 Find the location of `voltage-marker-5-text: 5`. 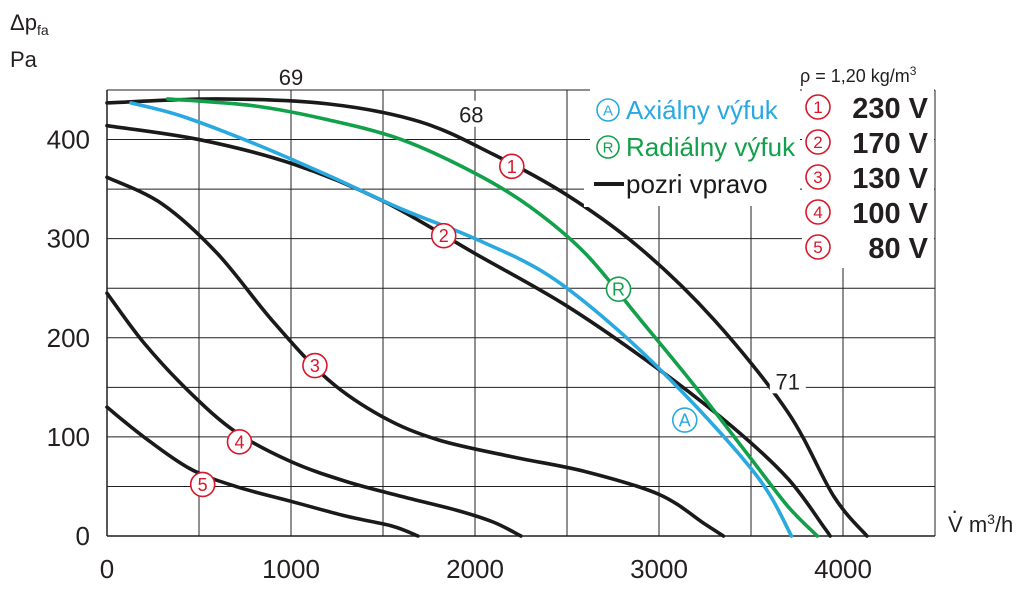

voltage-marker-5-text: 5 is located at coordinates (817, 247).